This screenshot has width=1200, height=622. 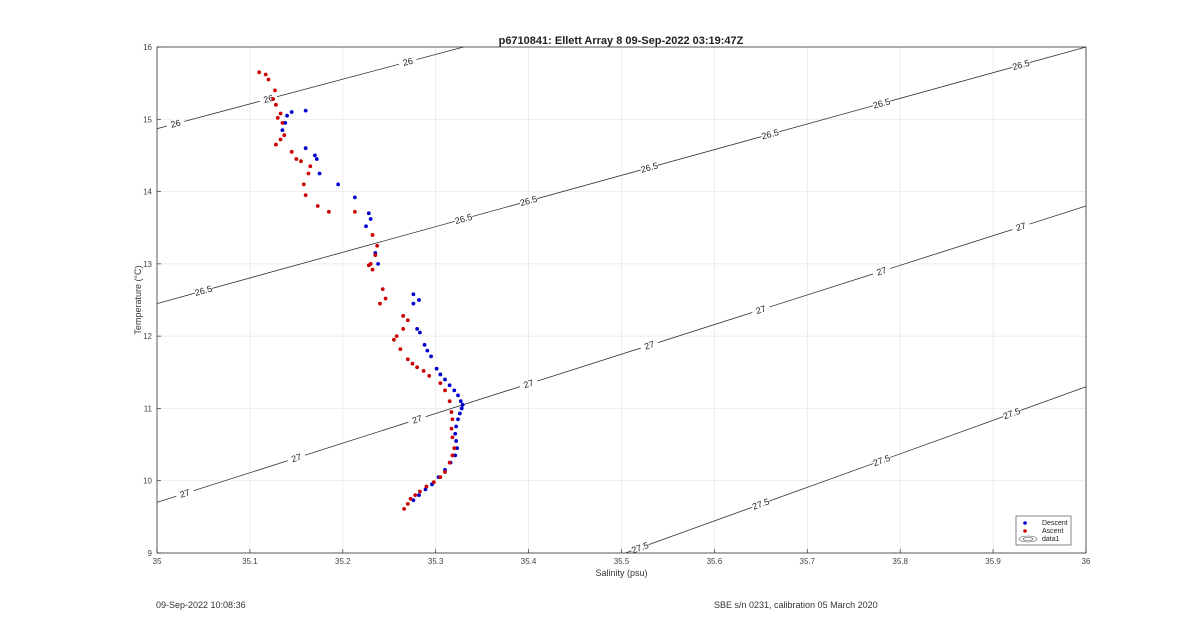 What do you see at coordinates (361, 290) in the screenshot?
I see `data-points` at bounding box center [361, 290].